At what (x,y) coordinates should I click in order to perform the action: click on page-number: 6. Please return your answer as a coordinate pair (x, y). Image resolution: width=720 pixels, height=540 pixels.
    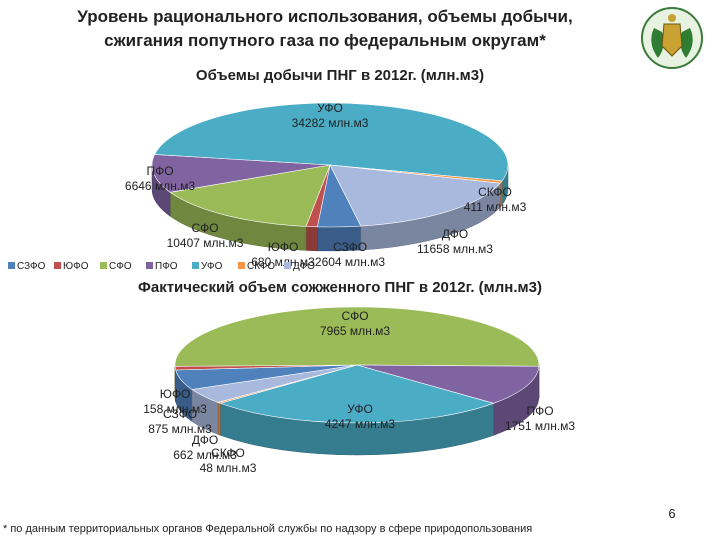
    Looking at the image, I should click on (671, 513).